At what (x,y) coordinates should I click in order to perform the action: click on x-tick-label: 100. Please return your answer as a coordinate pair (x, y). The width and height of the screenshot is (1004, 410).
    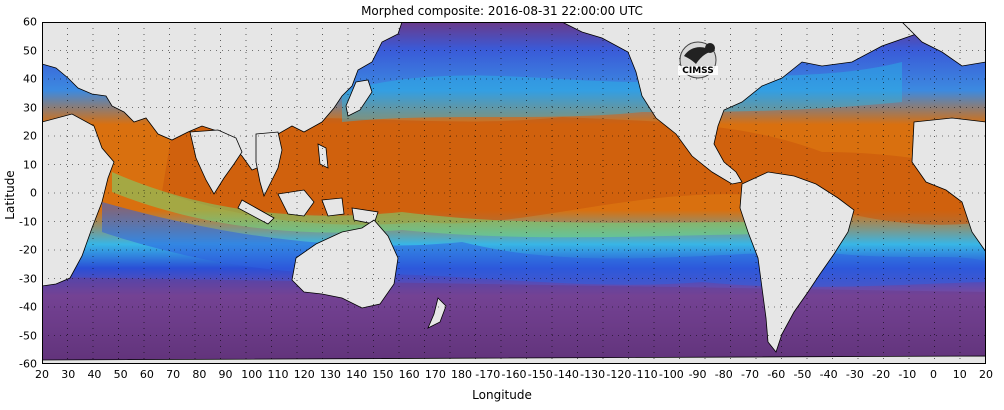
    Looking at the image, I should click on (252, 374).